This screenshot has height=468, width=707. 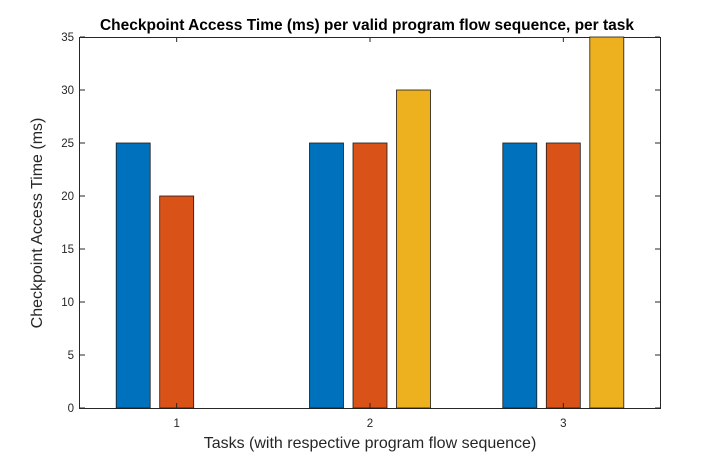 What do you see at coordinates (71, 409) in the screenshot?
I see `y-tick-label: 0` at bounding box center [71, 409].